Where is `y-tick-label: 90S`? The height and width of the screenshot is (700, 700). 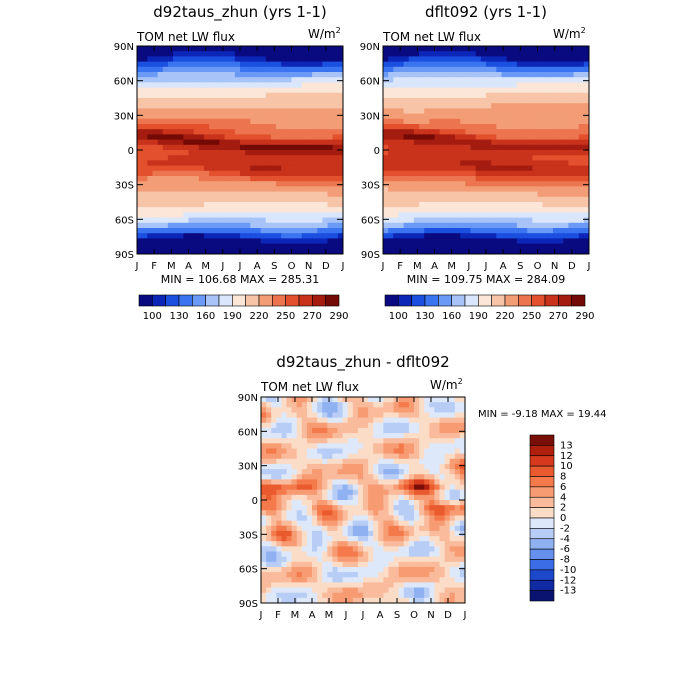
y-tick-label: 90S is located at coordinates (124, 255).